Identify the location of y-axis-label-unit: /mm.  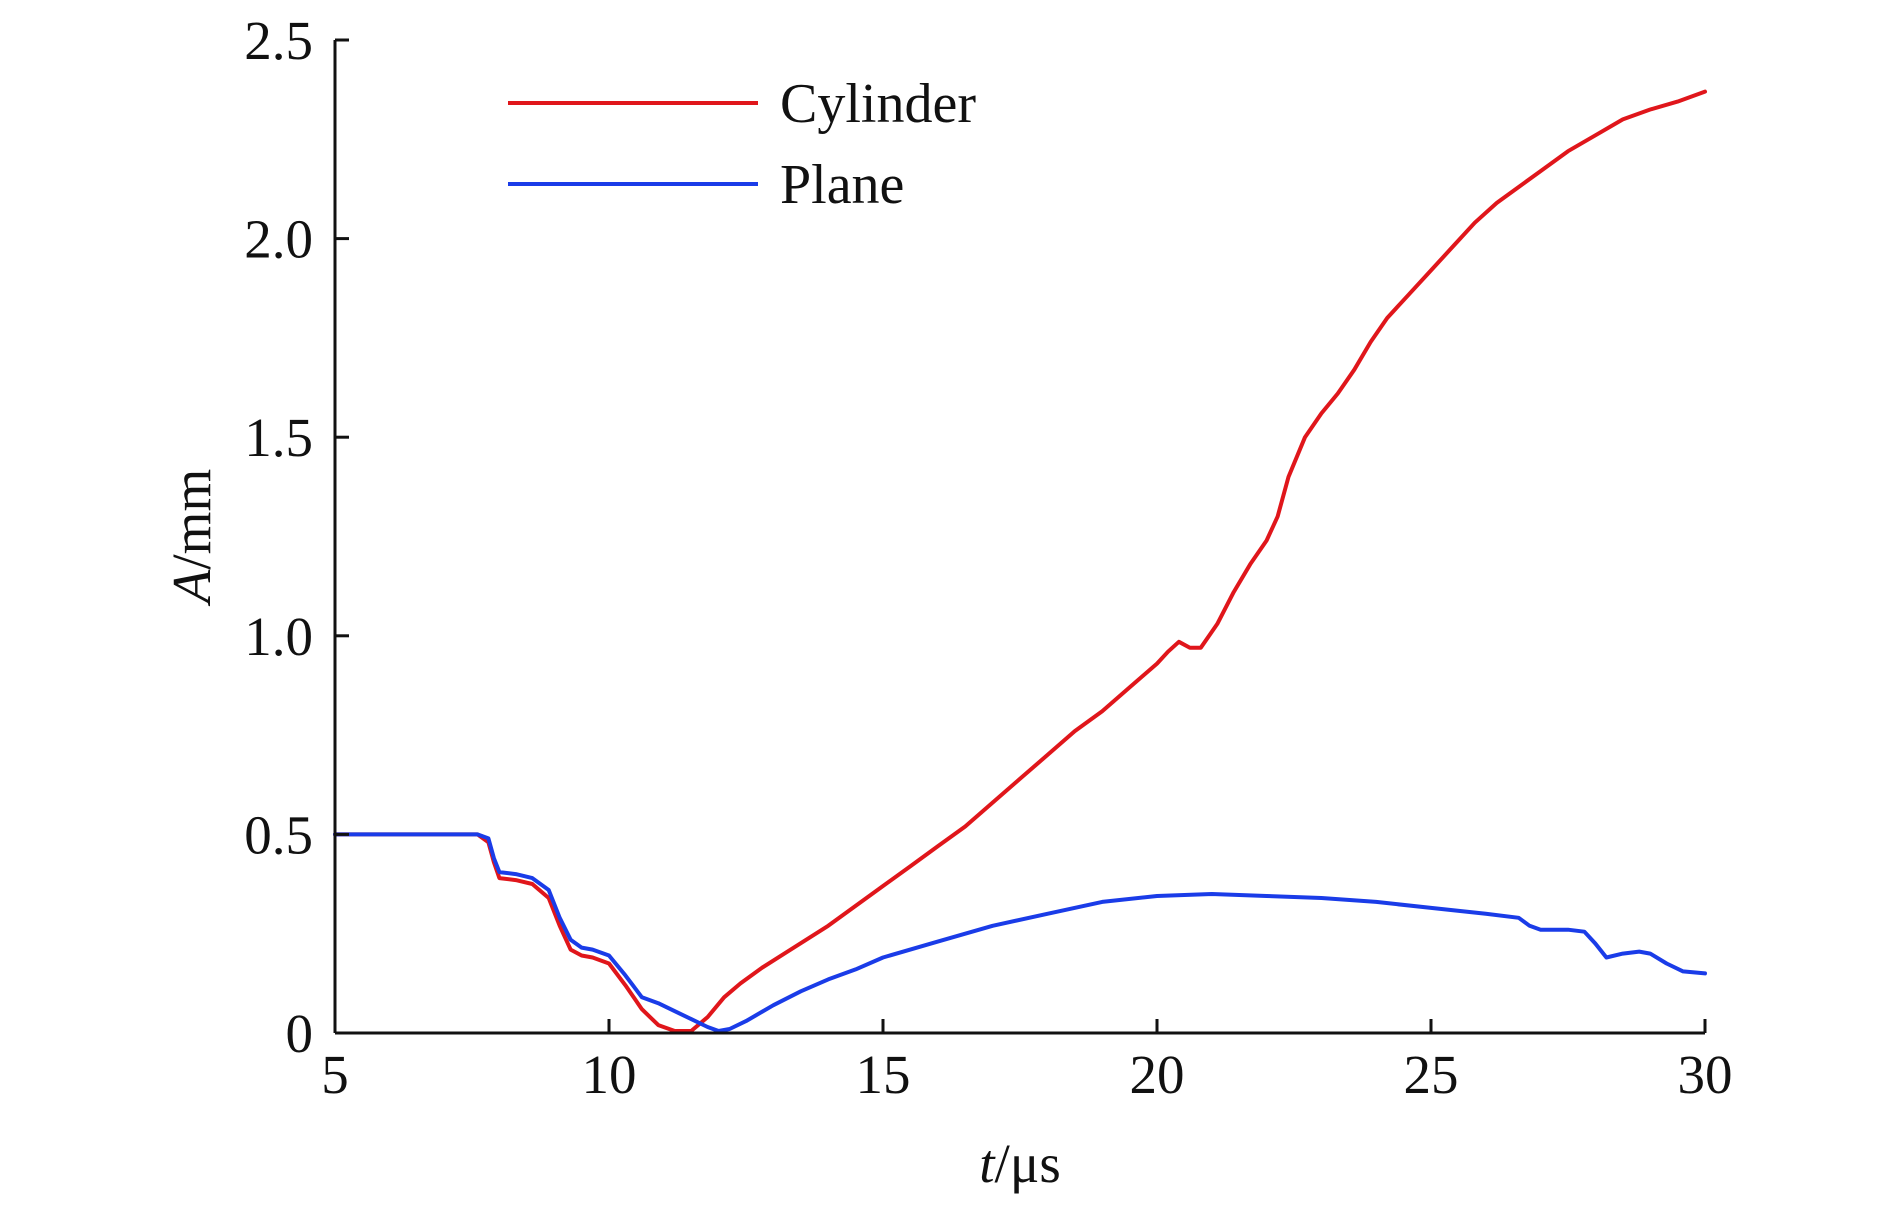
(191, 519).